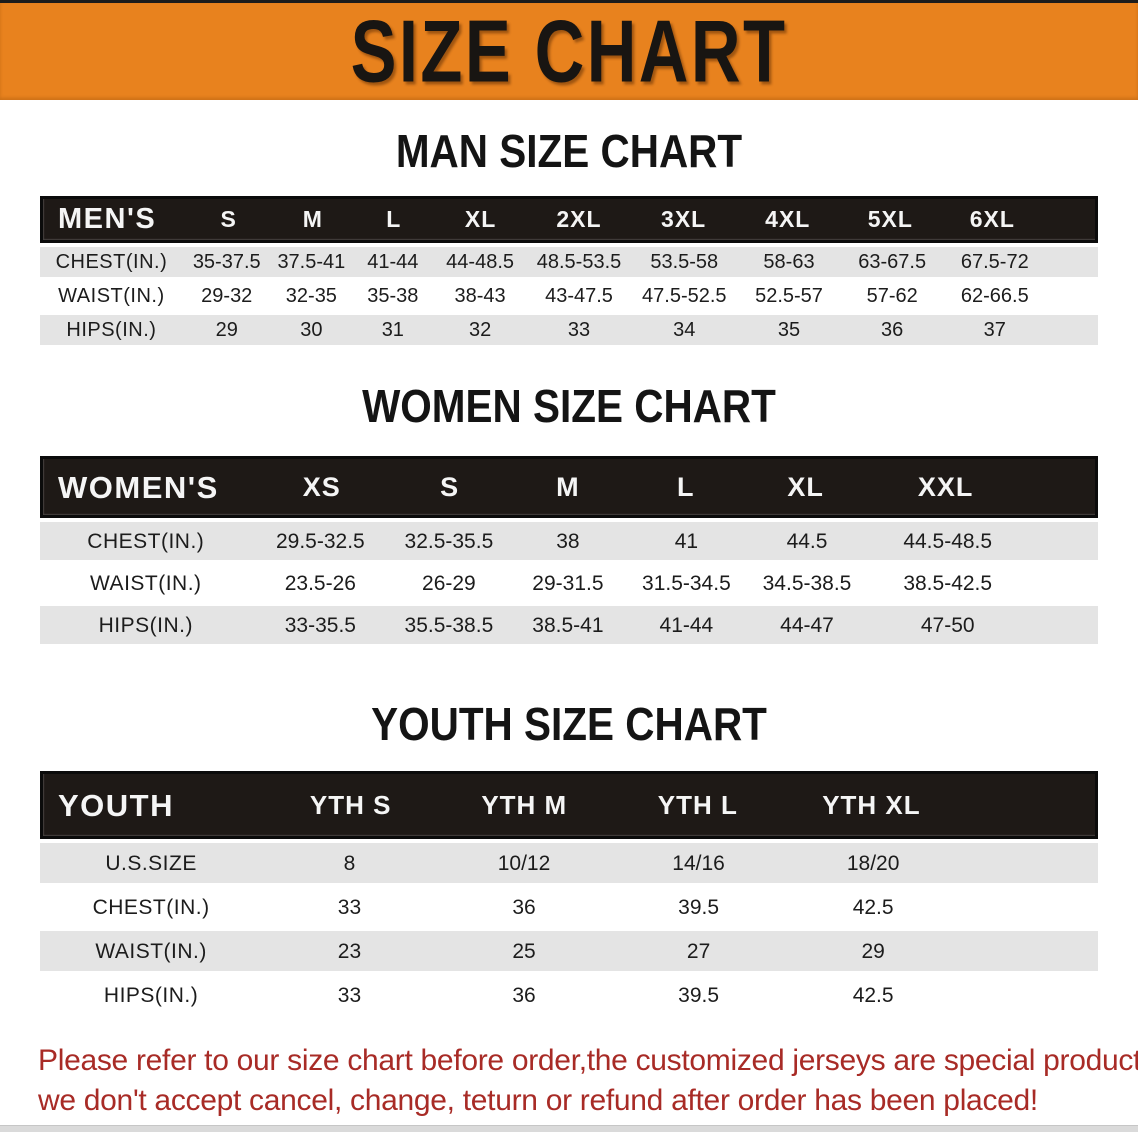 This screenshot has width=1138, height=1132. I want to click on value-cell: 38.5-41, so click(568, 625).